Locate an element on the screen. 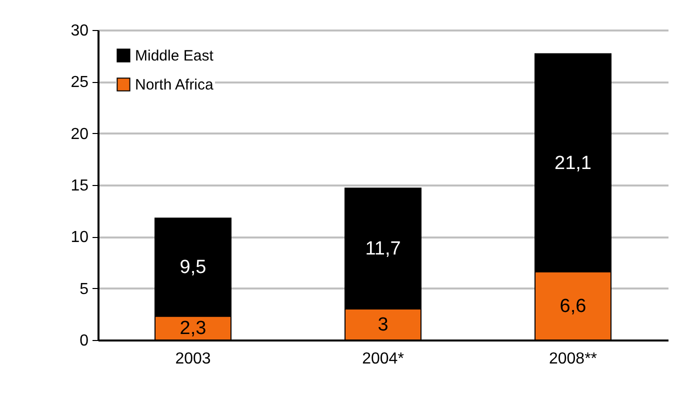  y-tick-label: 5 is located at coordinates (84, 289).